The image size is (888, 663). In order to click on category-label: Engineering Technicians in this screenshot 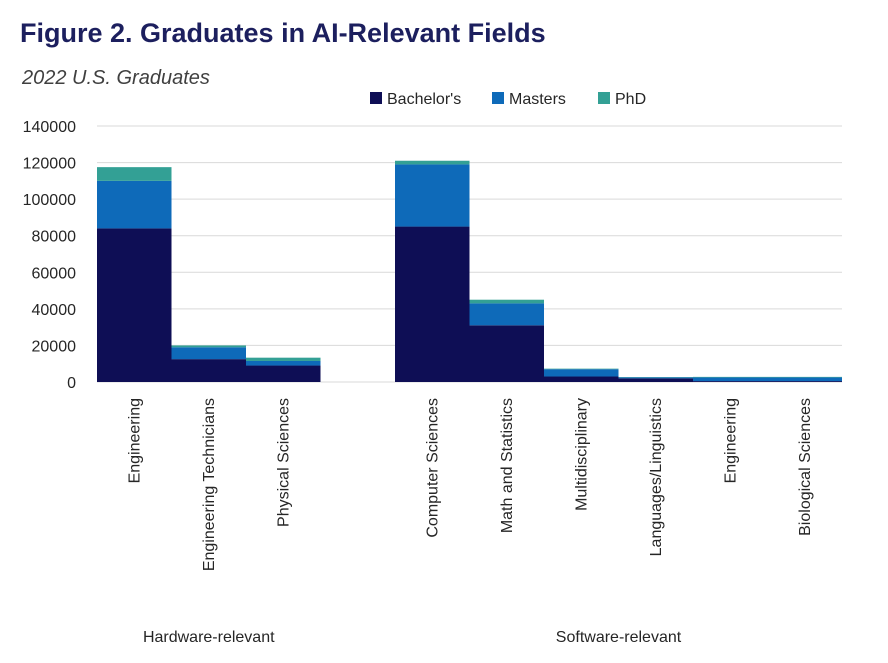, I will do `click(209, 484)`.